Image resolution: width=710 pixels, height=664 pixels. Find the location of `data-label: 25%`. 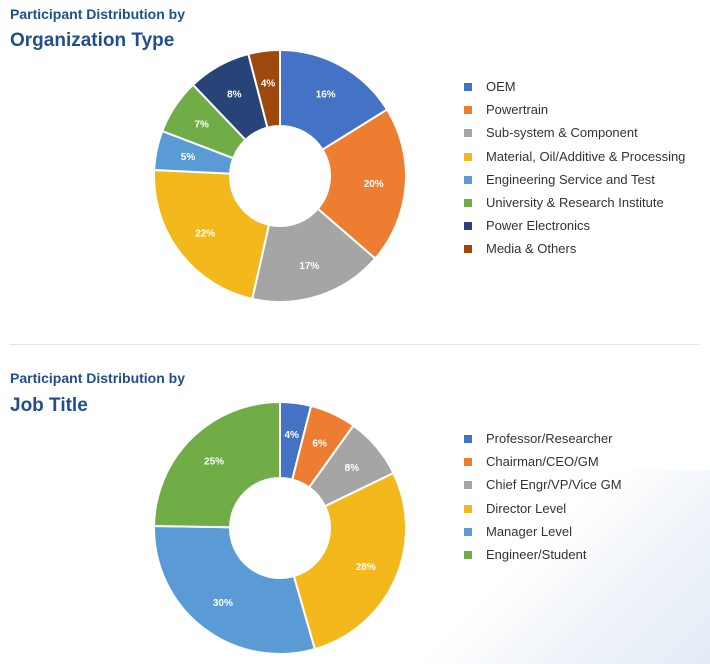

data-label: 25% is located at coordinates (214, 462).